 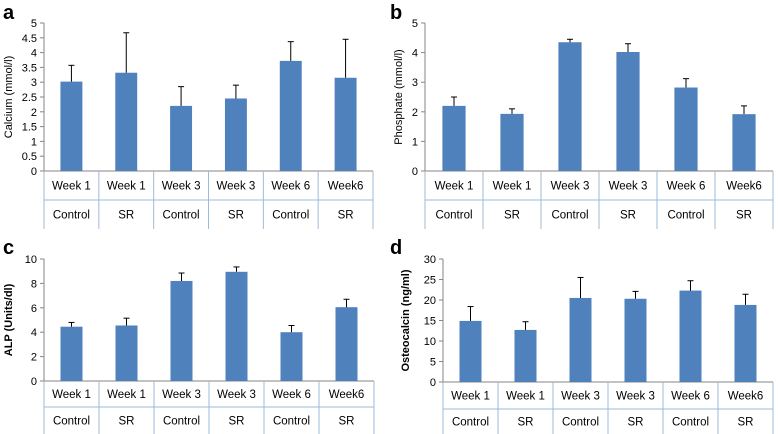 I want to click on y-tick-label: 4.5, so click(x=29, y=39).